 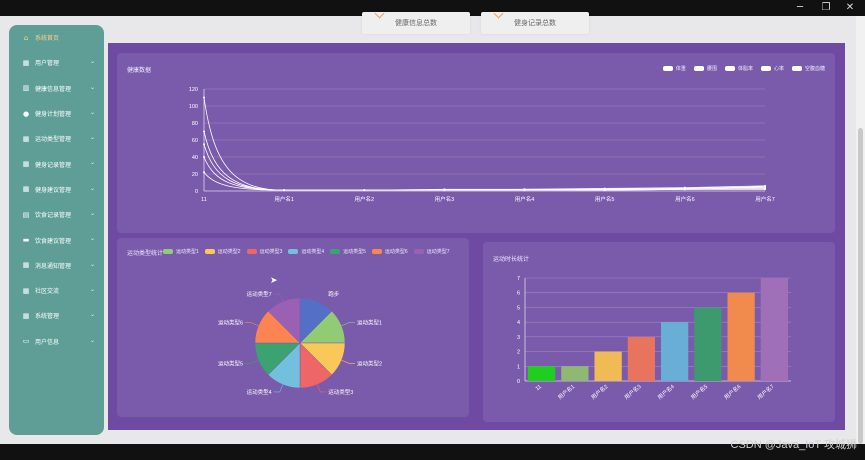 What do you see at coordinates (772, 68) in the screenshot?
I see `legend-item: 心率` at bounding box center [772, 68].